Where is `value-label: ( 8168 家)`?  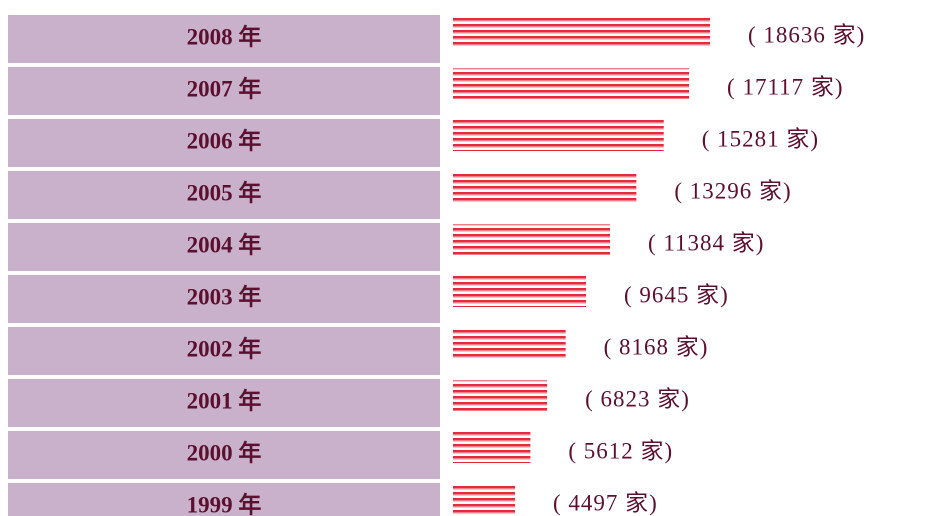 value-label: ( 8168 家) is located at coordinates (656, 346).